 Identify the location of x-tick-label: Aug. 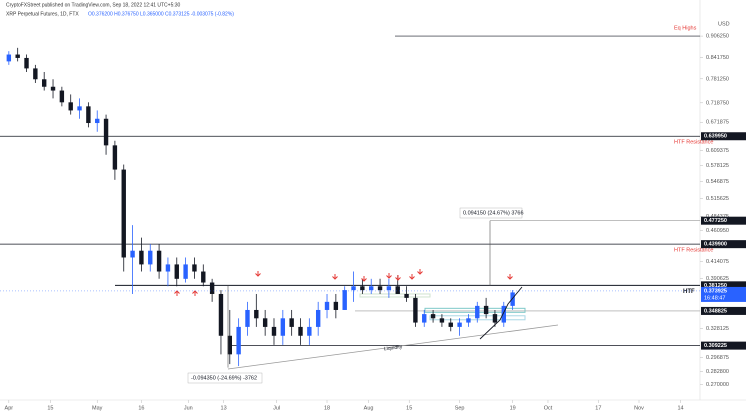
(369, 408).